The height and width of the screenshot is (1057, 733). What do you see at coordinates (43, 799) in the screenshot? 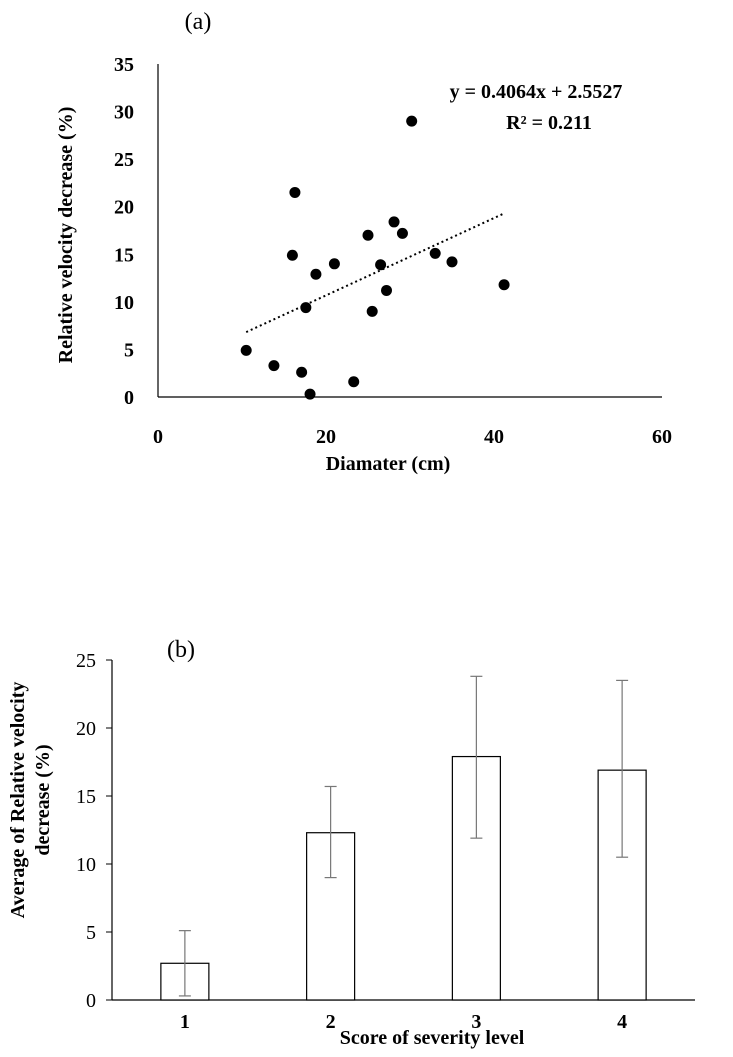
I see `y-axis-title-line-2: decrease (%)` at bounding box center [43, 799].